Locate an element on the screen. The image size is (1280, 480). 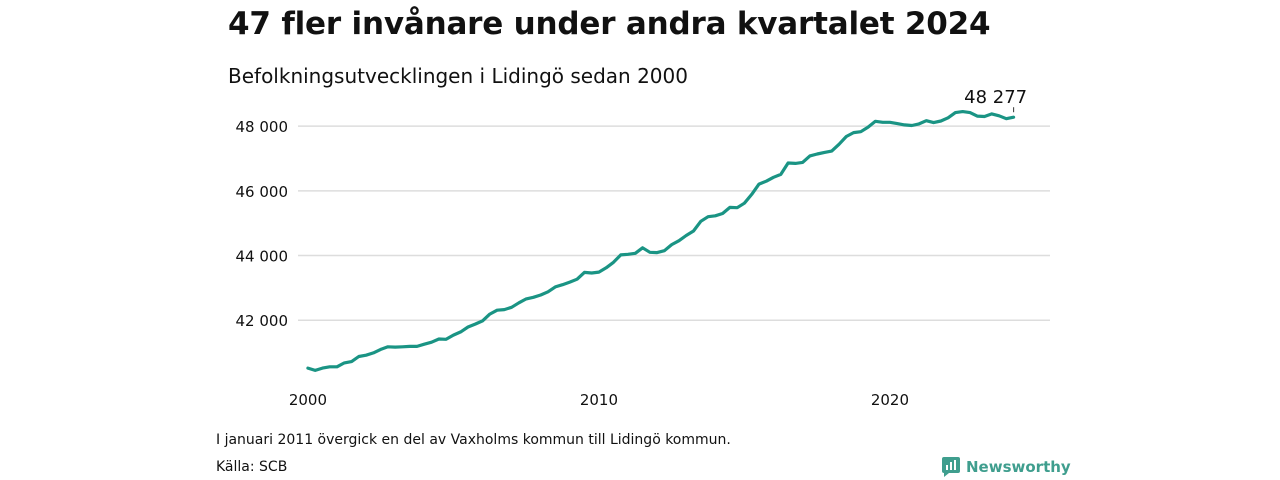
newsworthy-logo-icon is located at coordinates (951, 467).